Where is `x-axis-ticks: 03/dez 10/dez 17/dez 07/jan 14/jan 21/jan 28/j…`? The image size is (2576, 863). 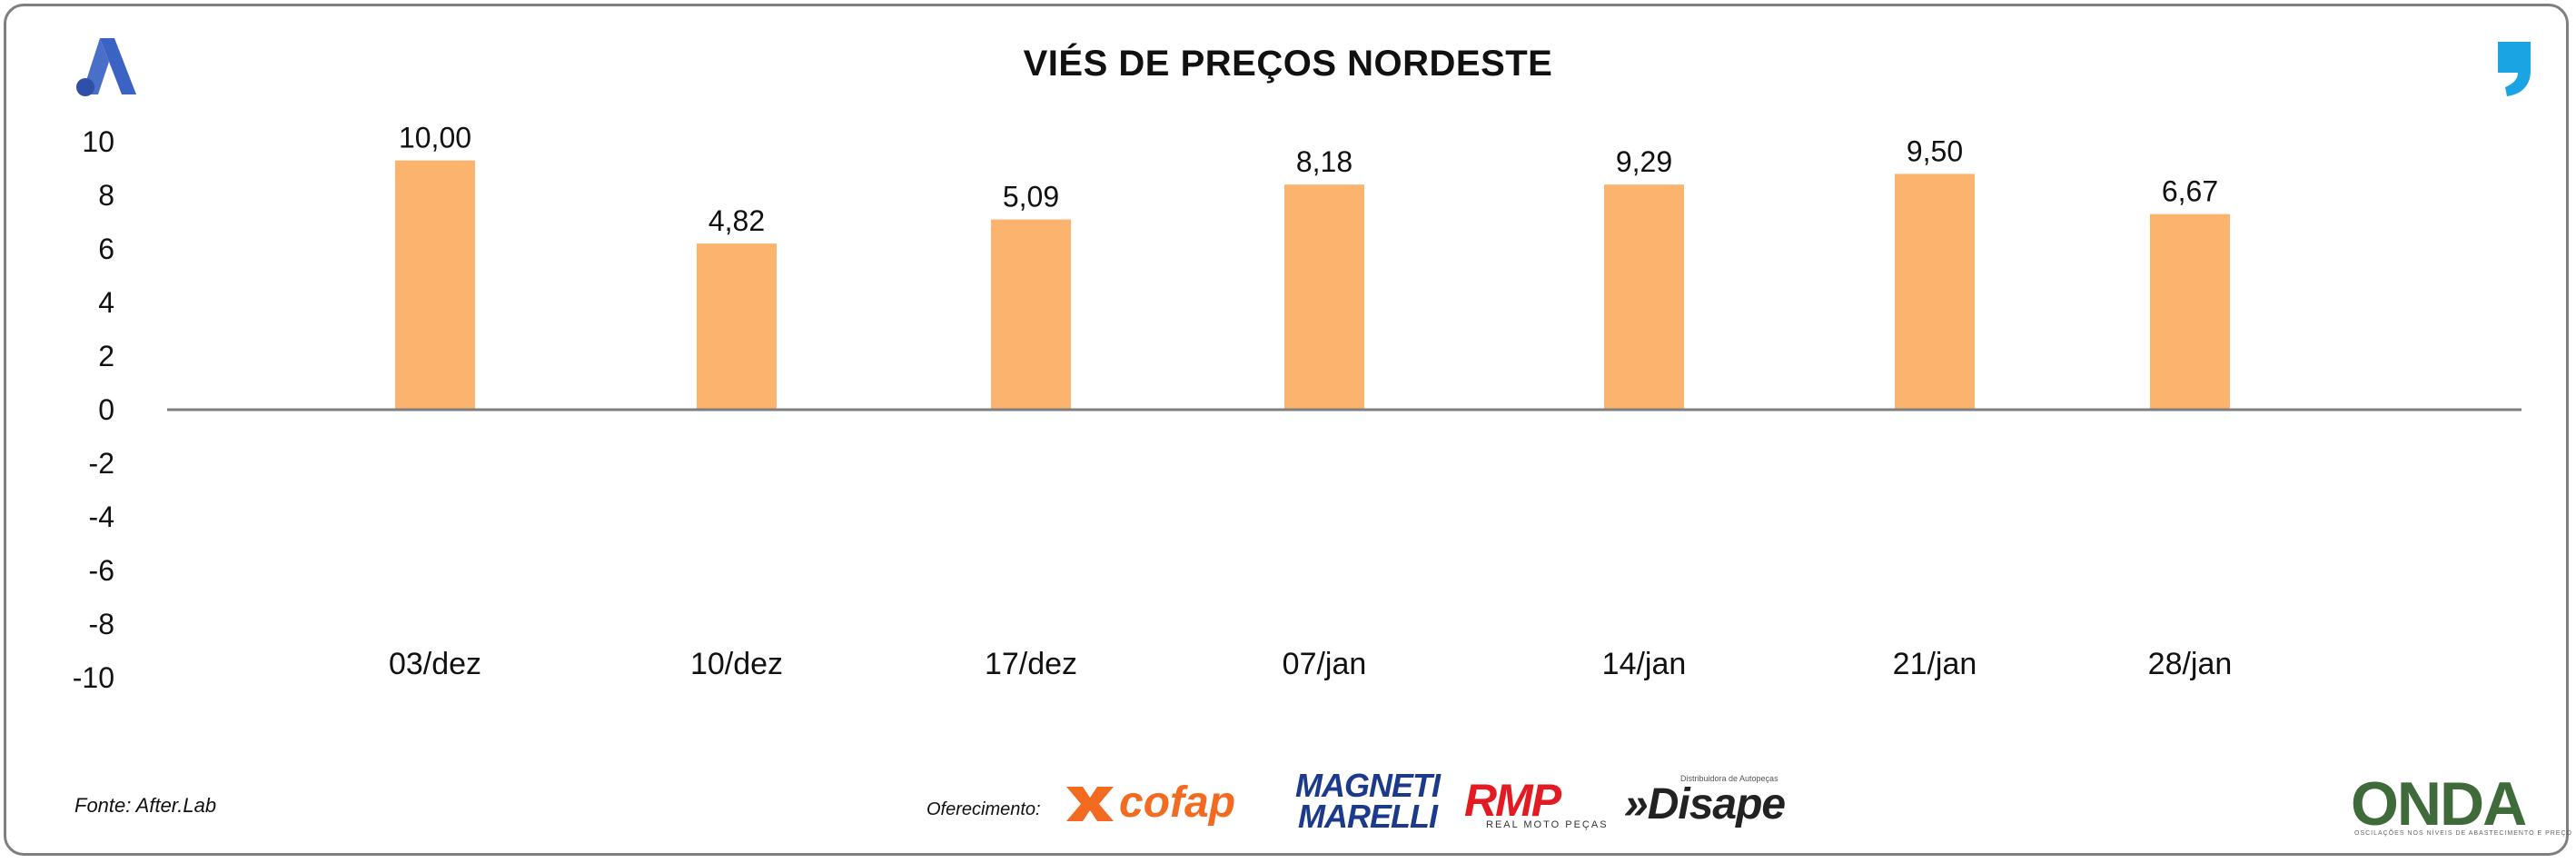 x-axis-ticks: 03/dez 10/dez 17/dez 07/jan 14/jan 21/jan 28/j… is located at coordinates (1310, 664).